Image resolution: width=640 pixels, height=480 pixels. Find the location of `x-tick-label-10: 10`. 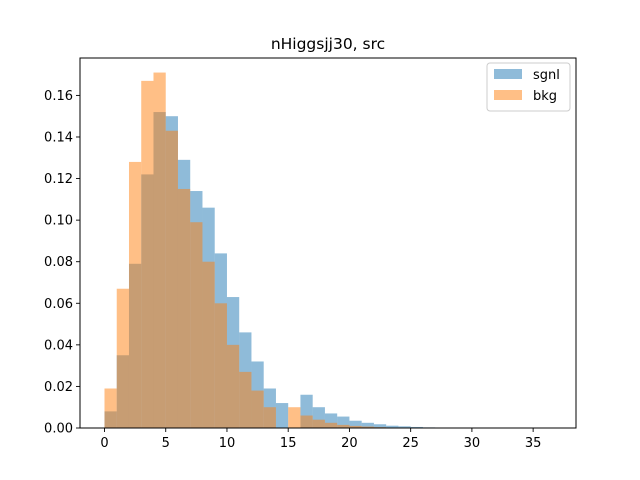

x-tick-label-10: 10 is located at coordinates (227, 443).